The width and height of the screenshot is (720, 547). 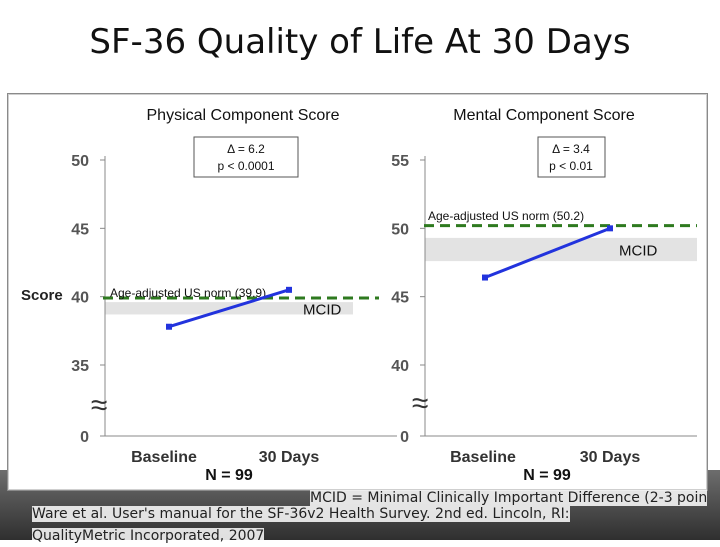 What do you see at coordinates (571, 166) in the screenshot?
I see `p-value-label: p < 0.01` at bounding box center [571, 166].